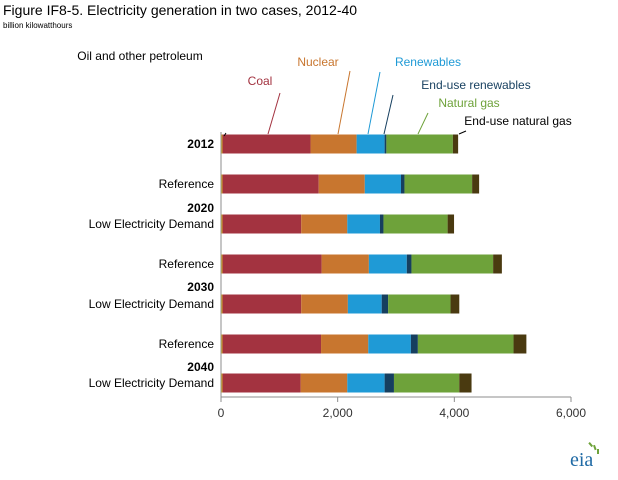  Describe the element at coordinates (200, 287) in the screenshot. I see `year-label: 2030` at that location.